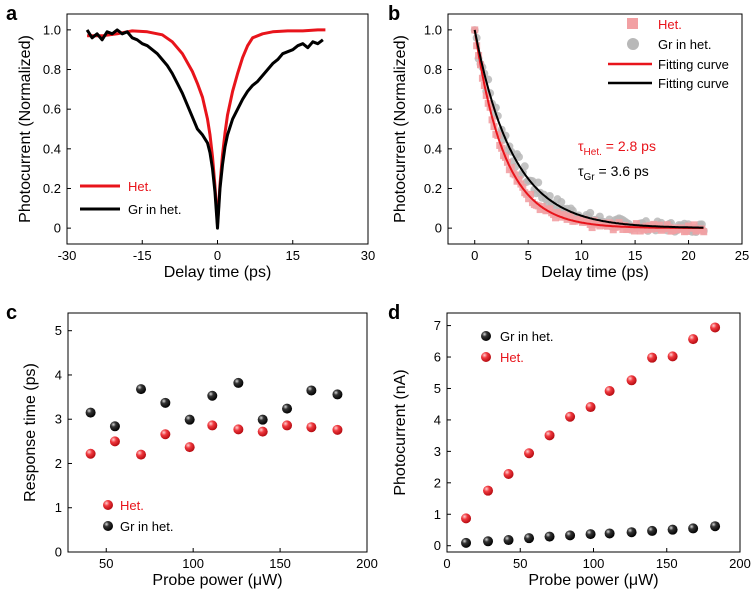 This screenshot has width=754, height=594. I want to click on y-axis-label: Photocurrent (Normalized), so click(400, 129).